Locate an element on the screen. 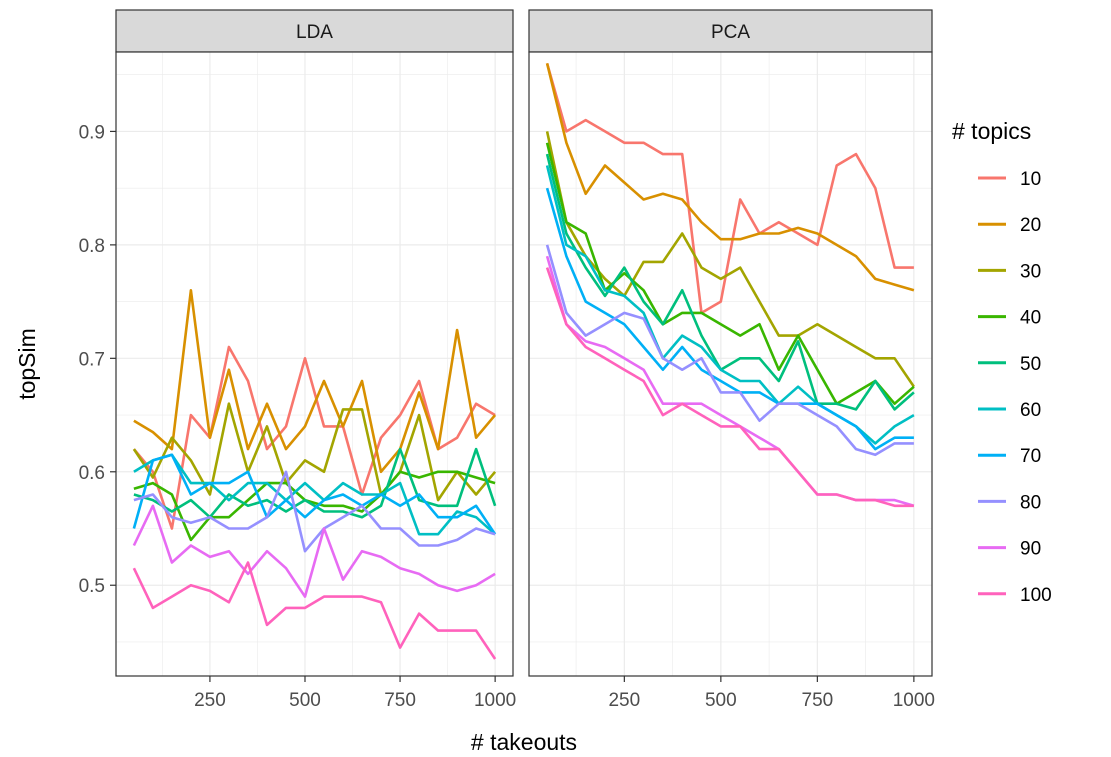 The image size is (1111, 757). y-tick-label: 0.9 is located at coordinates (92, 132).